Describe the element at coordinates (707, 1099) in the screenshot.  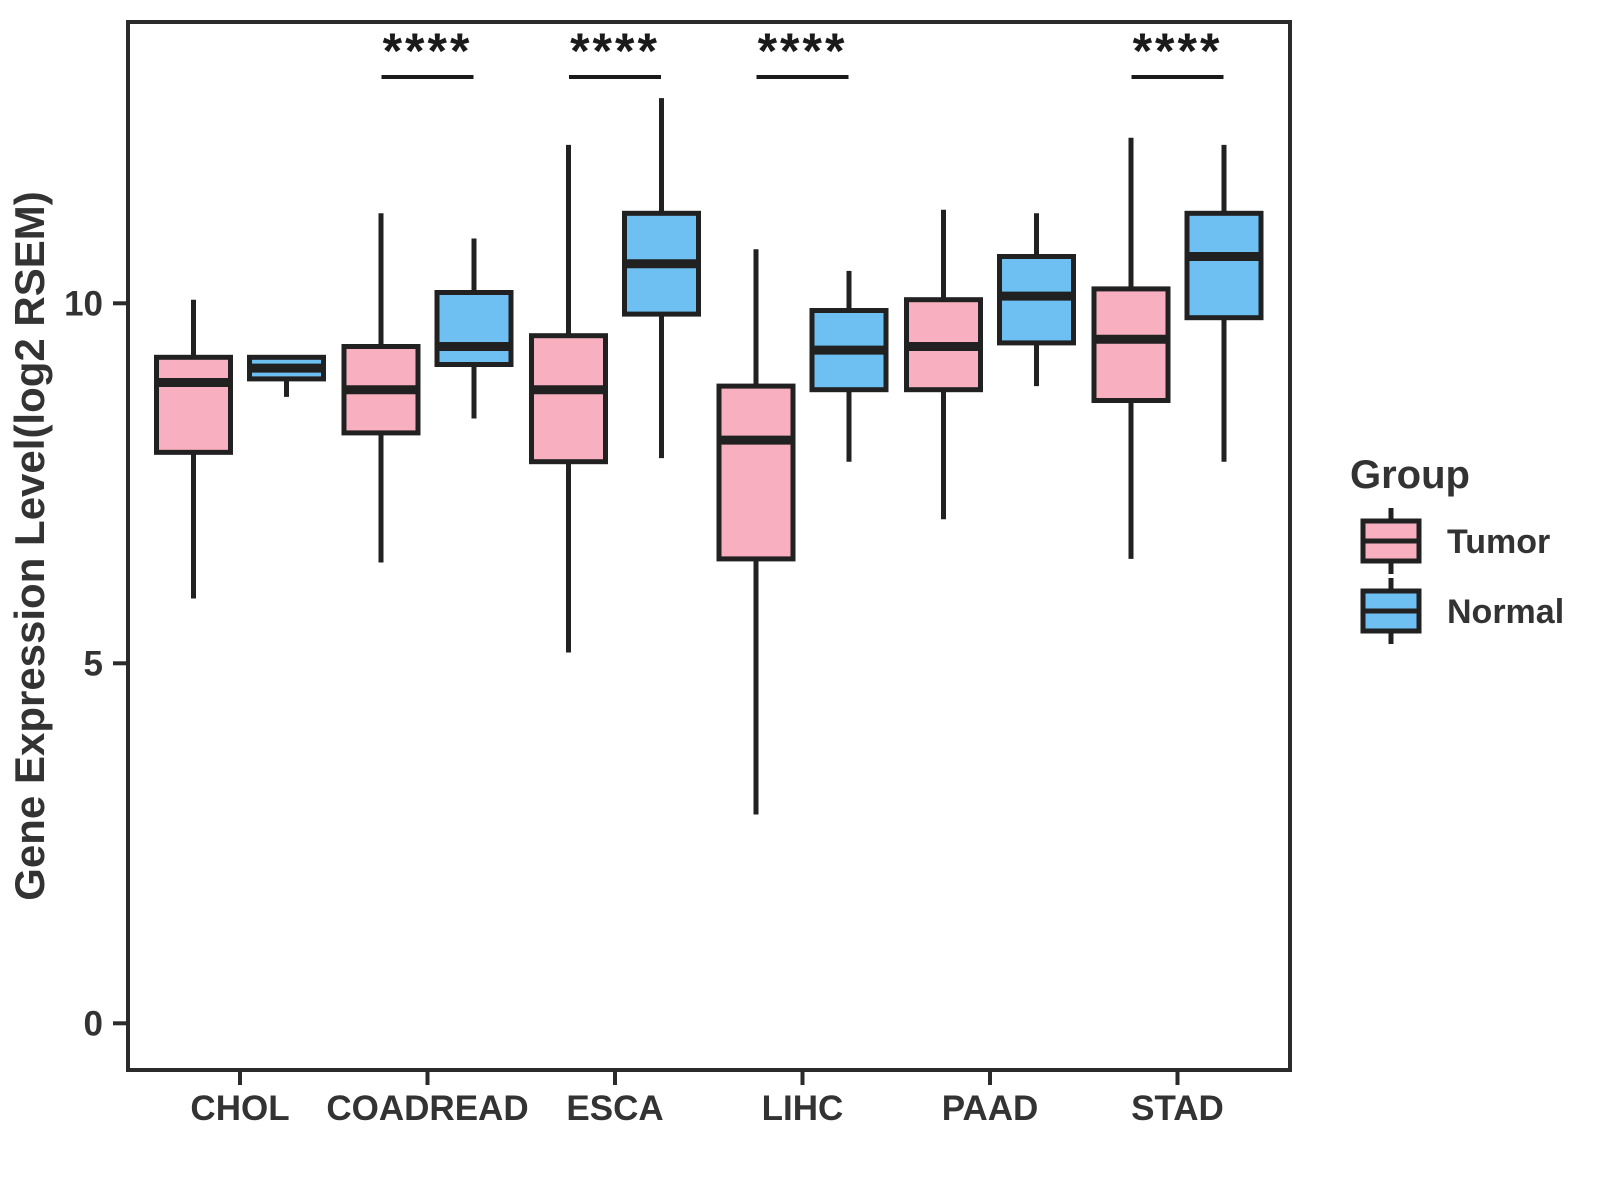
I see `x-axis: CHOL COADREAD ESCA LIHC PAAD STAD` at that location.